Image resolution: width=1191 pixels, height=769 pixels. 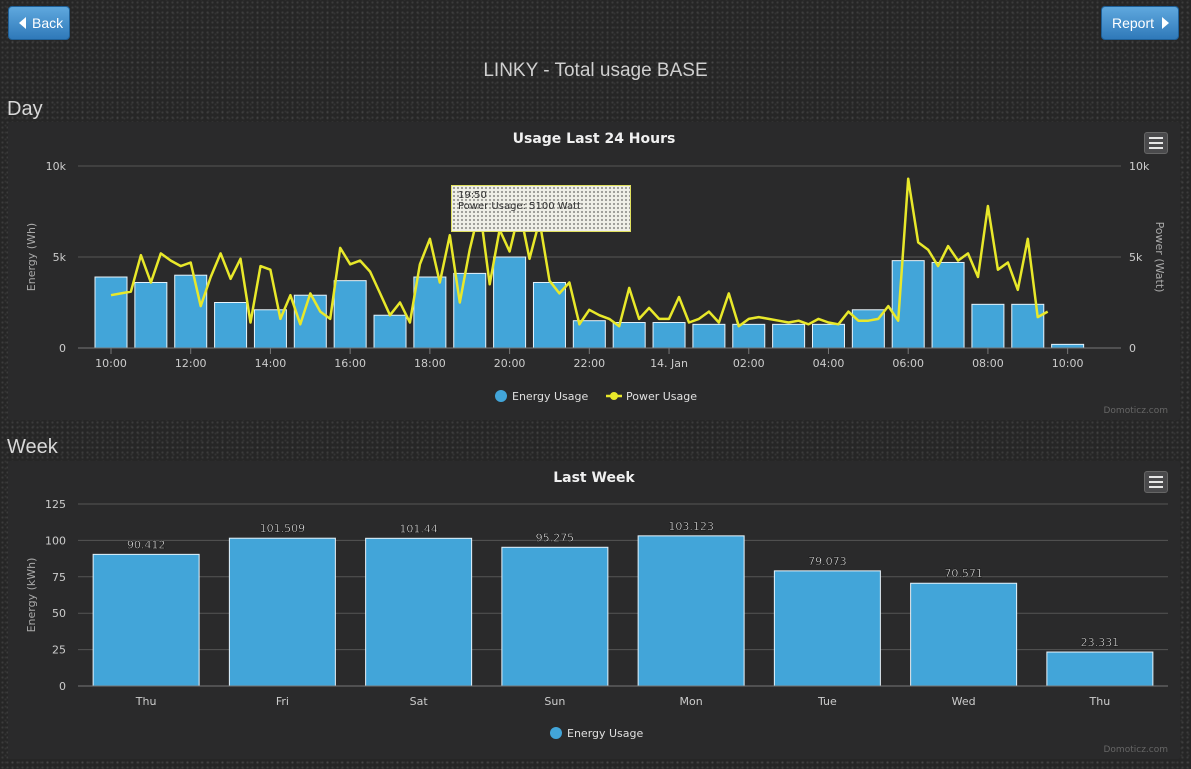 I want to click on y-tick-label: 5k, so click(x=60, y=257).